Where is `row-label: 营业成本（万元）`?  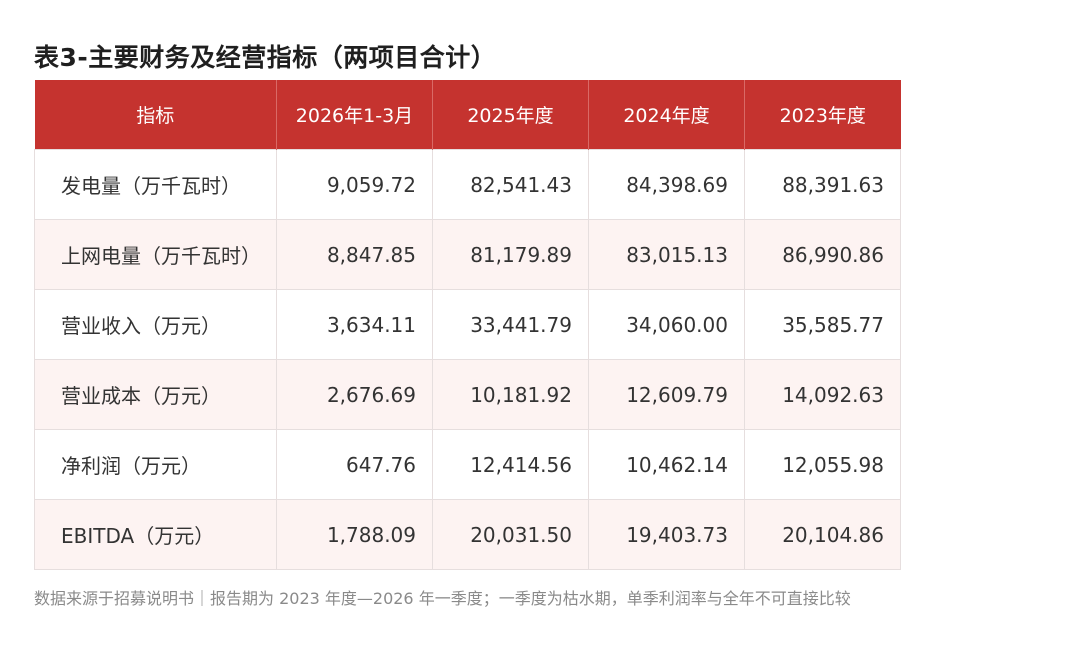 row-label: 营业成本（万元） is located at coordinates (155, 394).